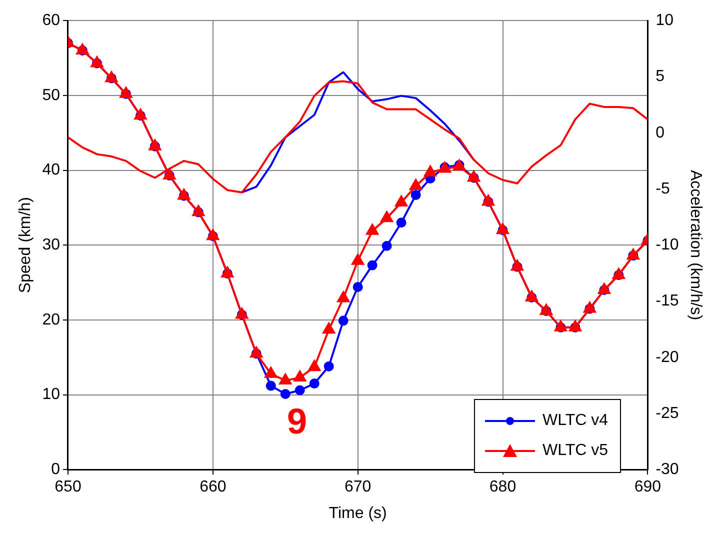 The height and width of the screenshot is (535, 721). Describe the element at coordinates (213, 487) in the screenshot. I see `x-tick-label: 660` at that location.